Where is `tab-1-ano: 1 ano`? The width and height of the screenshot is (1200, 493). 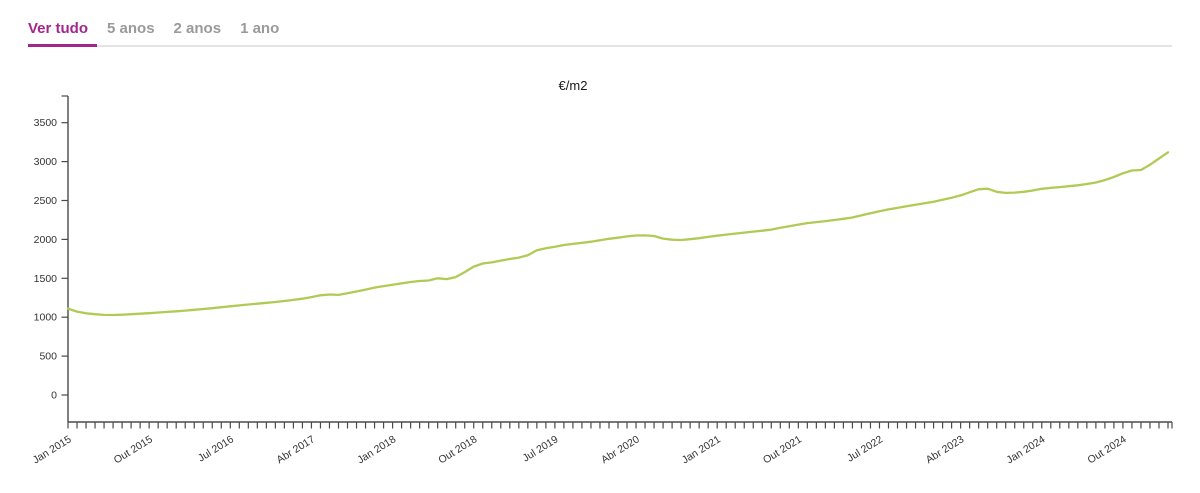 tab-1-ano: 1 ano is located at coordinates (260, 28).